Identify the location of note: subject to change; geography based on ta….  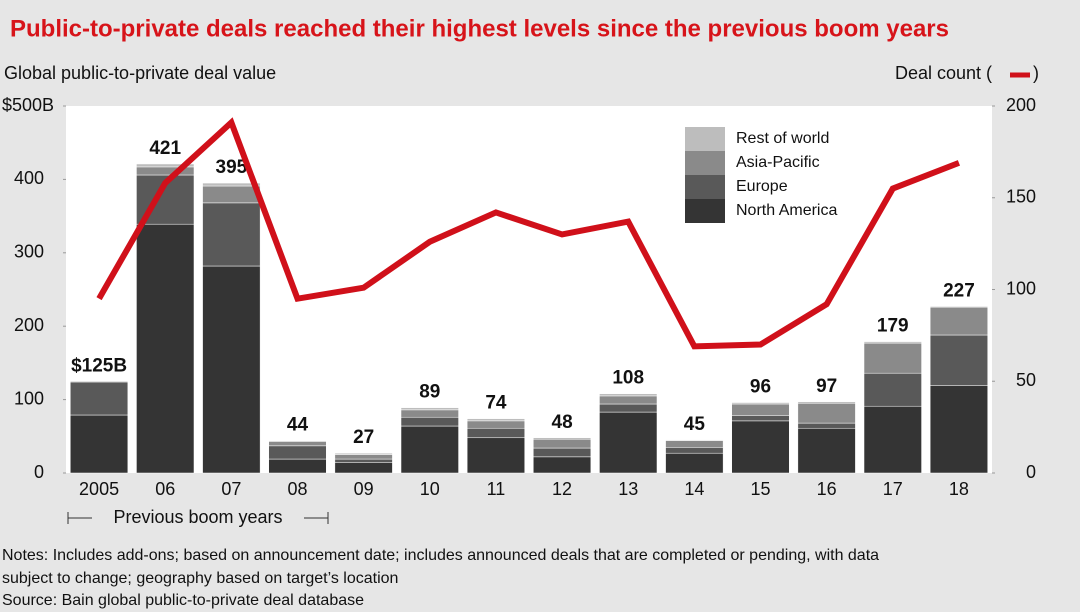
(200, 578).